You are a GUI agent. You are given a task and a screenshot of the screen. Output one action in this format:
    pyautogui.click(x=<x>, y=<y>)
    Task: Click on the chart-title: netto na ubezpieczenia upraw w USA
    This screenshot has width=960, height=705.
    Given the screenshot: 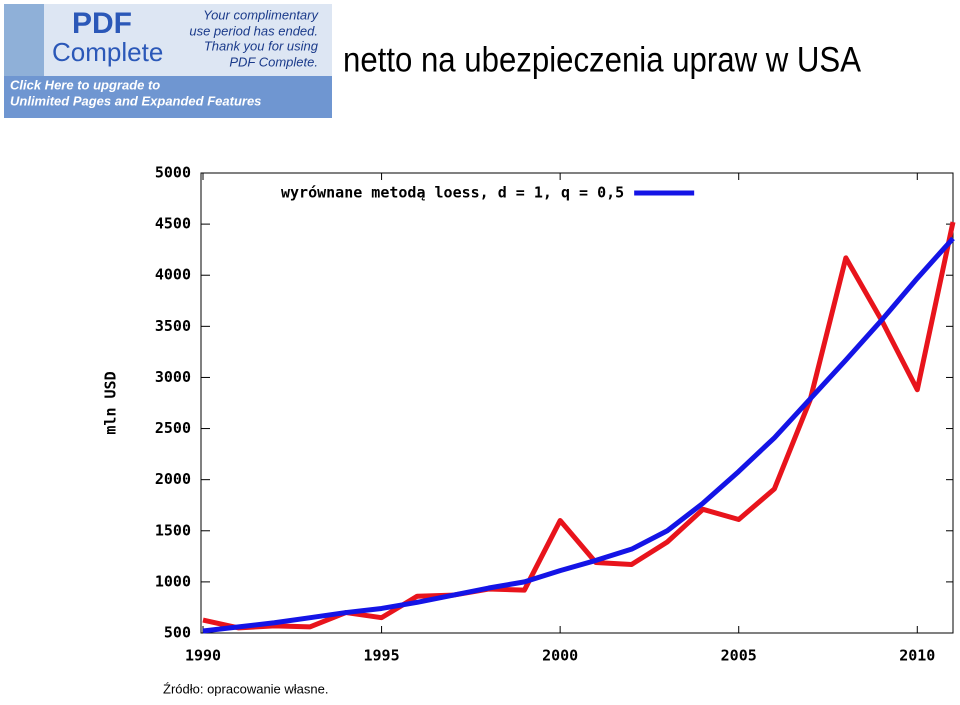 What is the action you would take?
    pyautogui.click(x=602, y=59)
    